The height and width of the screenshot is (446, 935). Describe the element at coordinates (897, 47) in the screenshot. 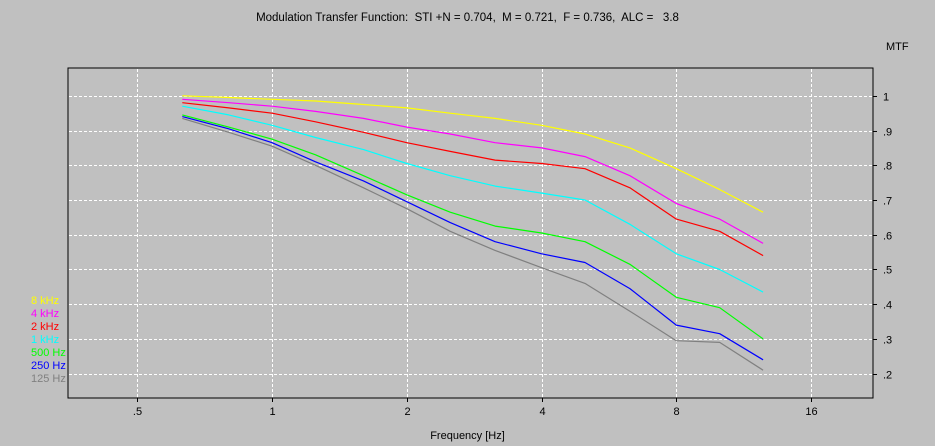

I see `y-axis-title: MTF` at that location.